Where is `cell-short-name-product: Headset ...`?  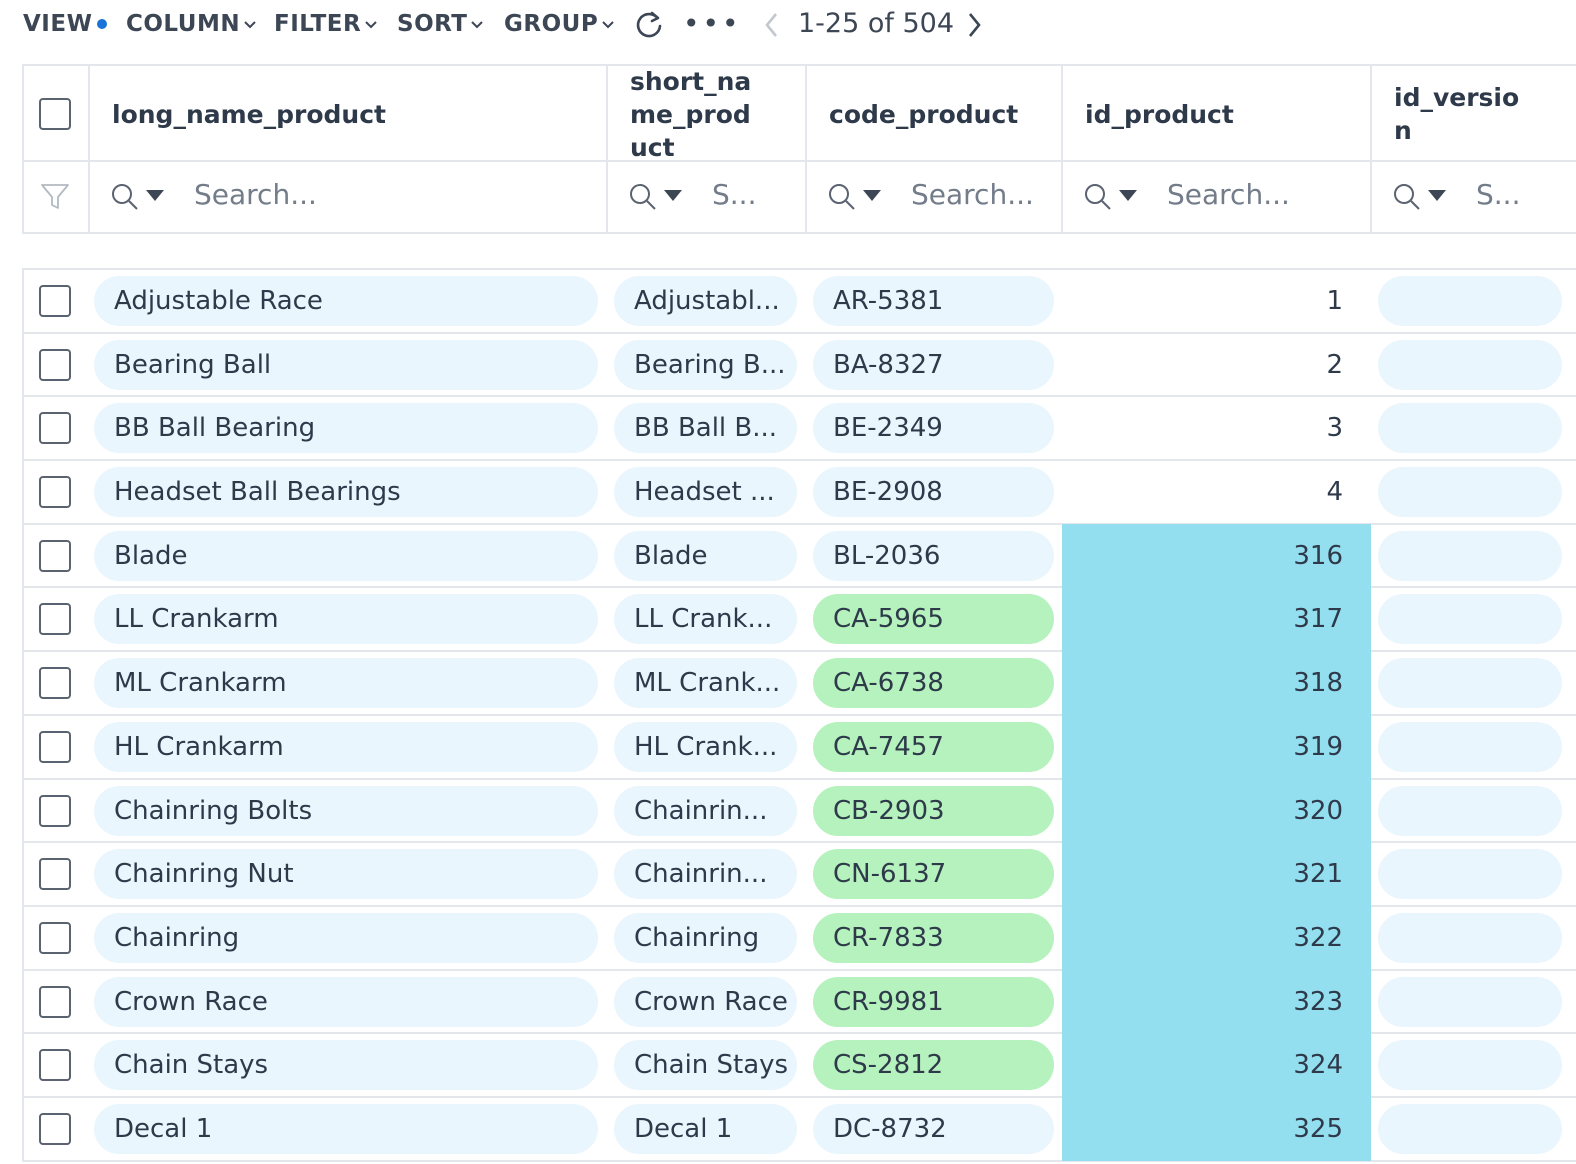
cell-short-name-product: Headset ... is located at coordinates (705, 492).